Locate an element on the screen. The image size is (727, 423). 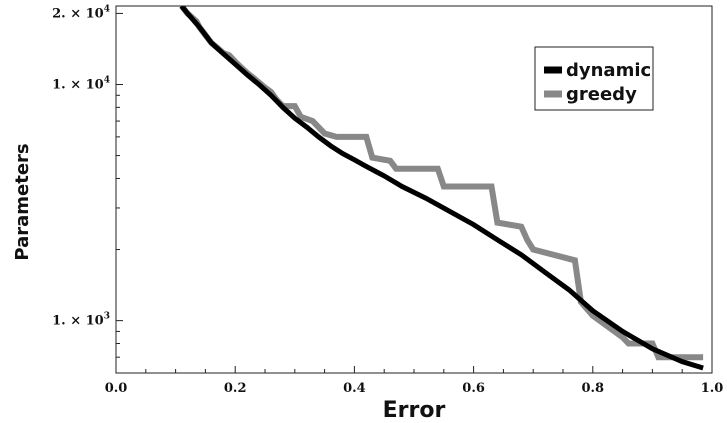
x-axis-title: Error is located at coordinates (414, 410).